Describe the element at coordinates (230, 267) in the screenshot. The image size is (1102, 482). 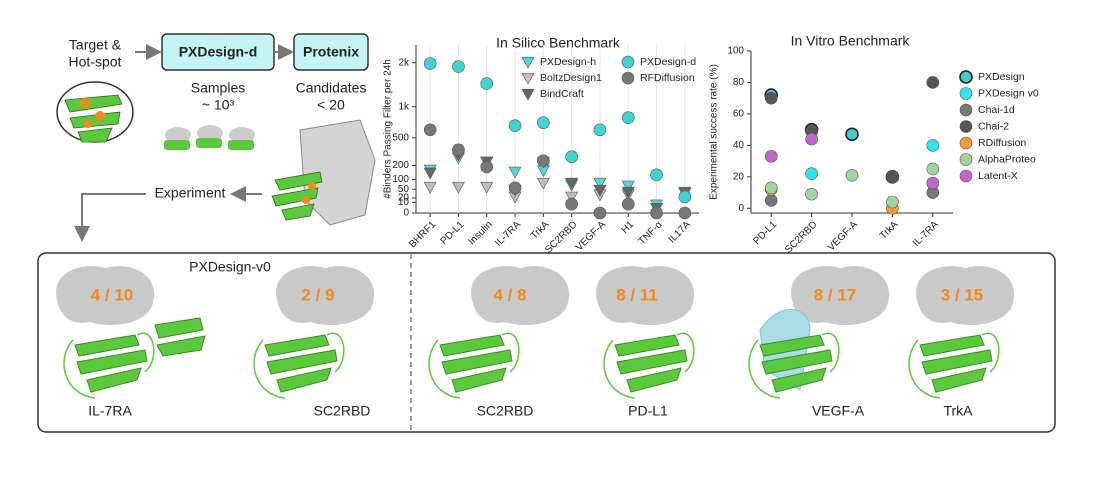
I see `panel-label: PXDesign-v0` at that location.